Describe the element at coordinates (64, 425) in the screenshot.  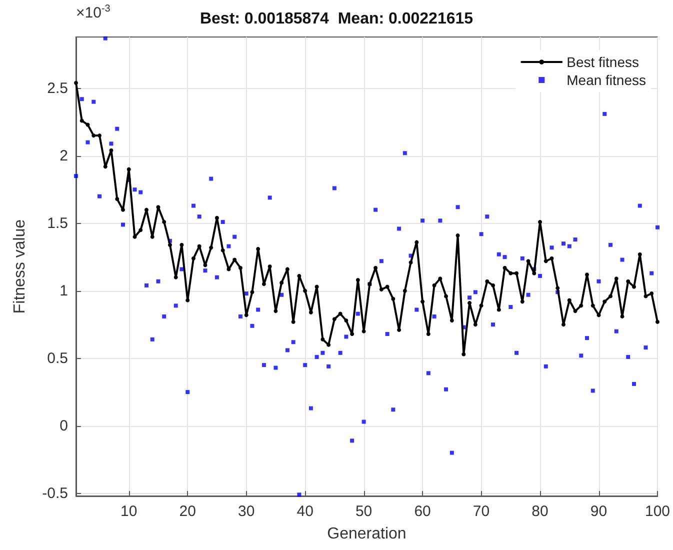
I see `y-tick-label: 0` at that location.